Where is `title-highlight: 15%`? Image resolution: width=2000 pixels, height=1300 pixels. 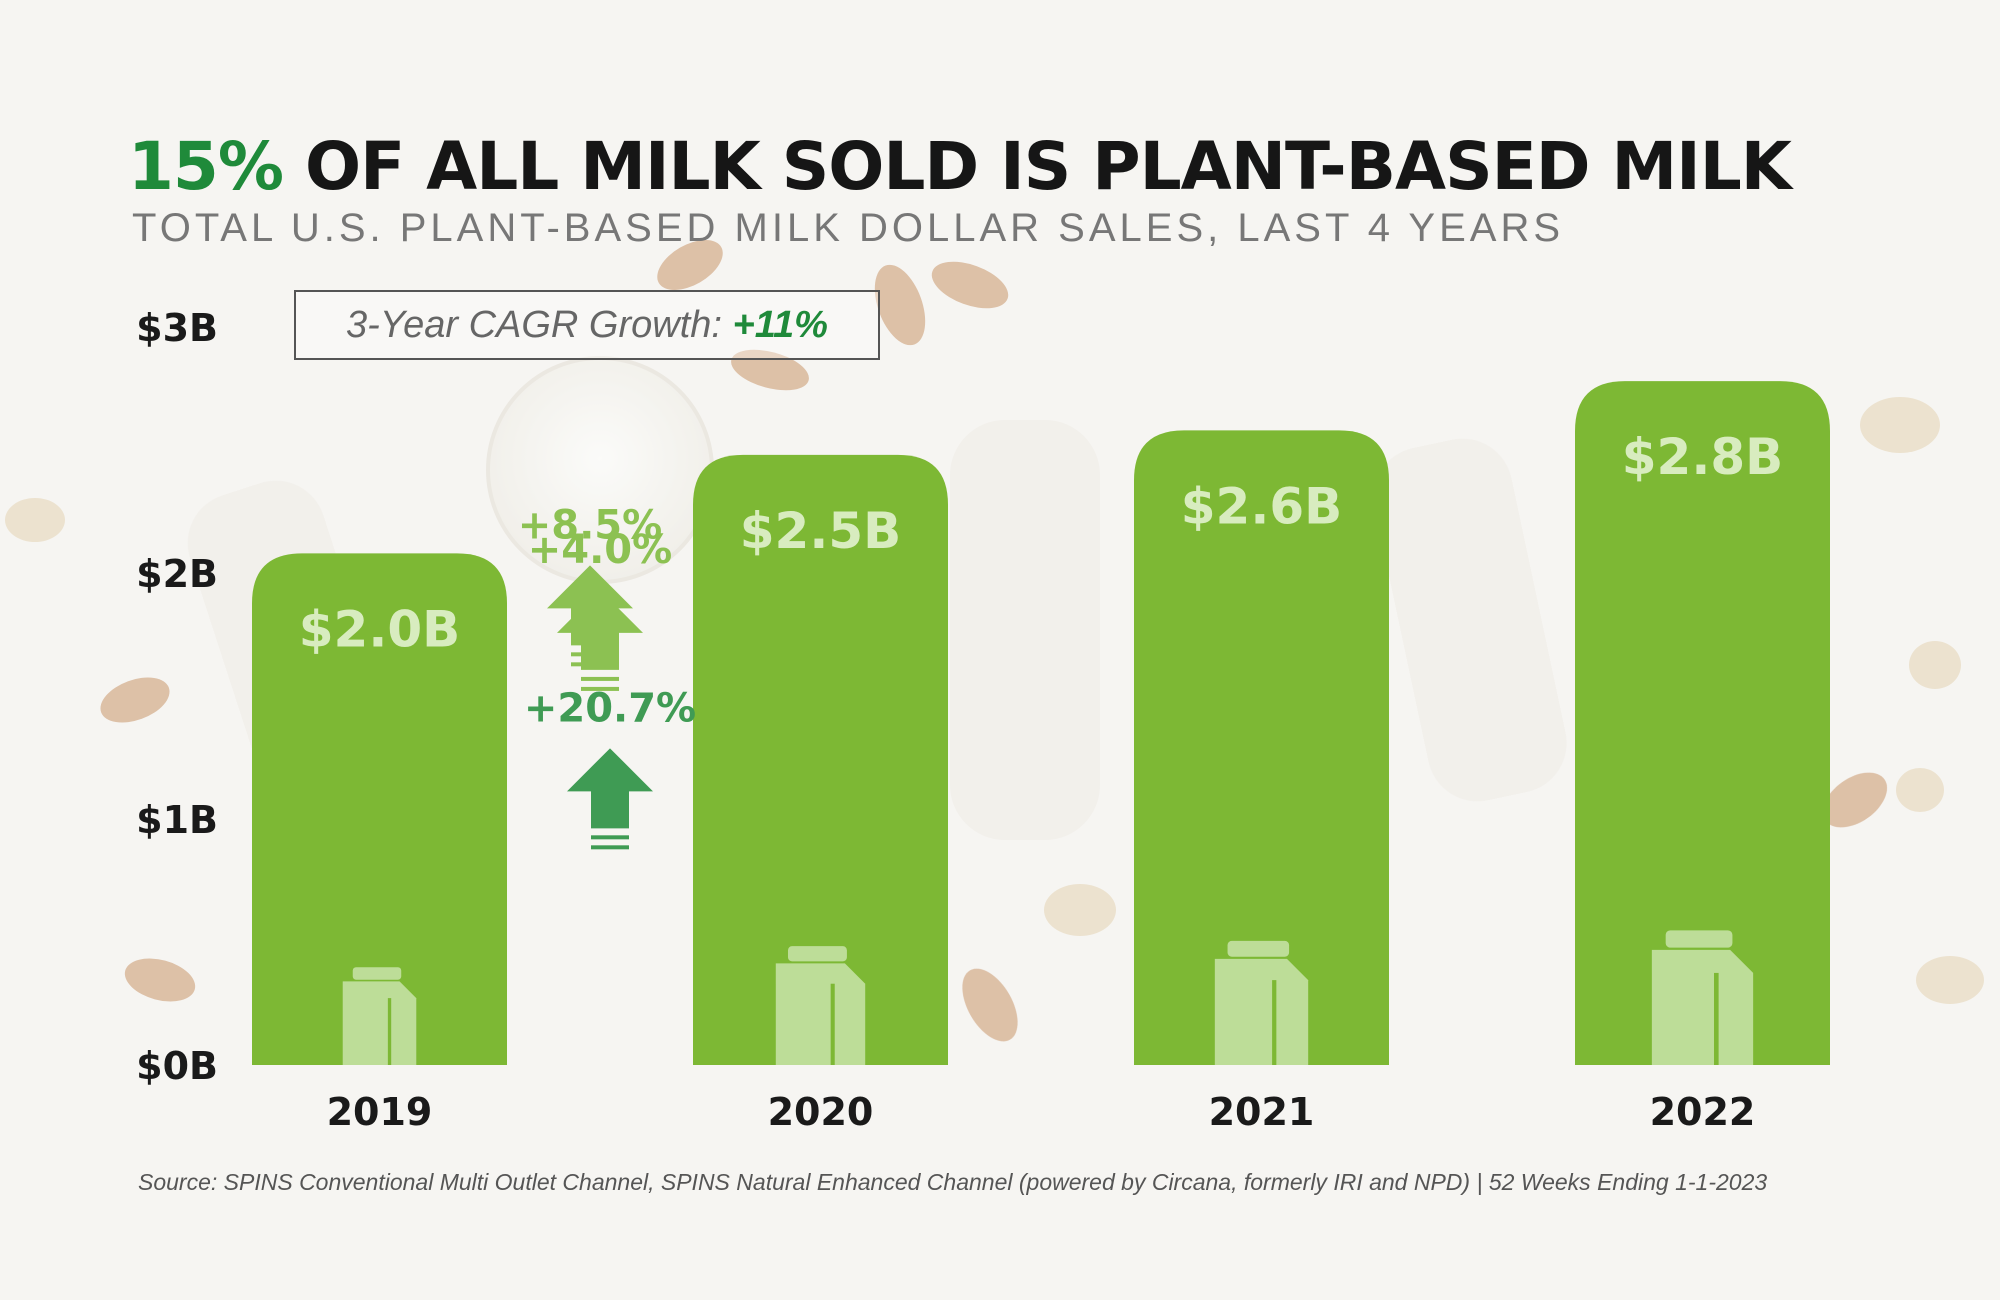 title-highlight: 15% is located at coordinates (206, 166).